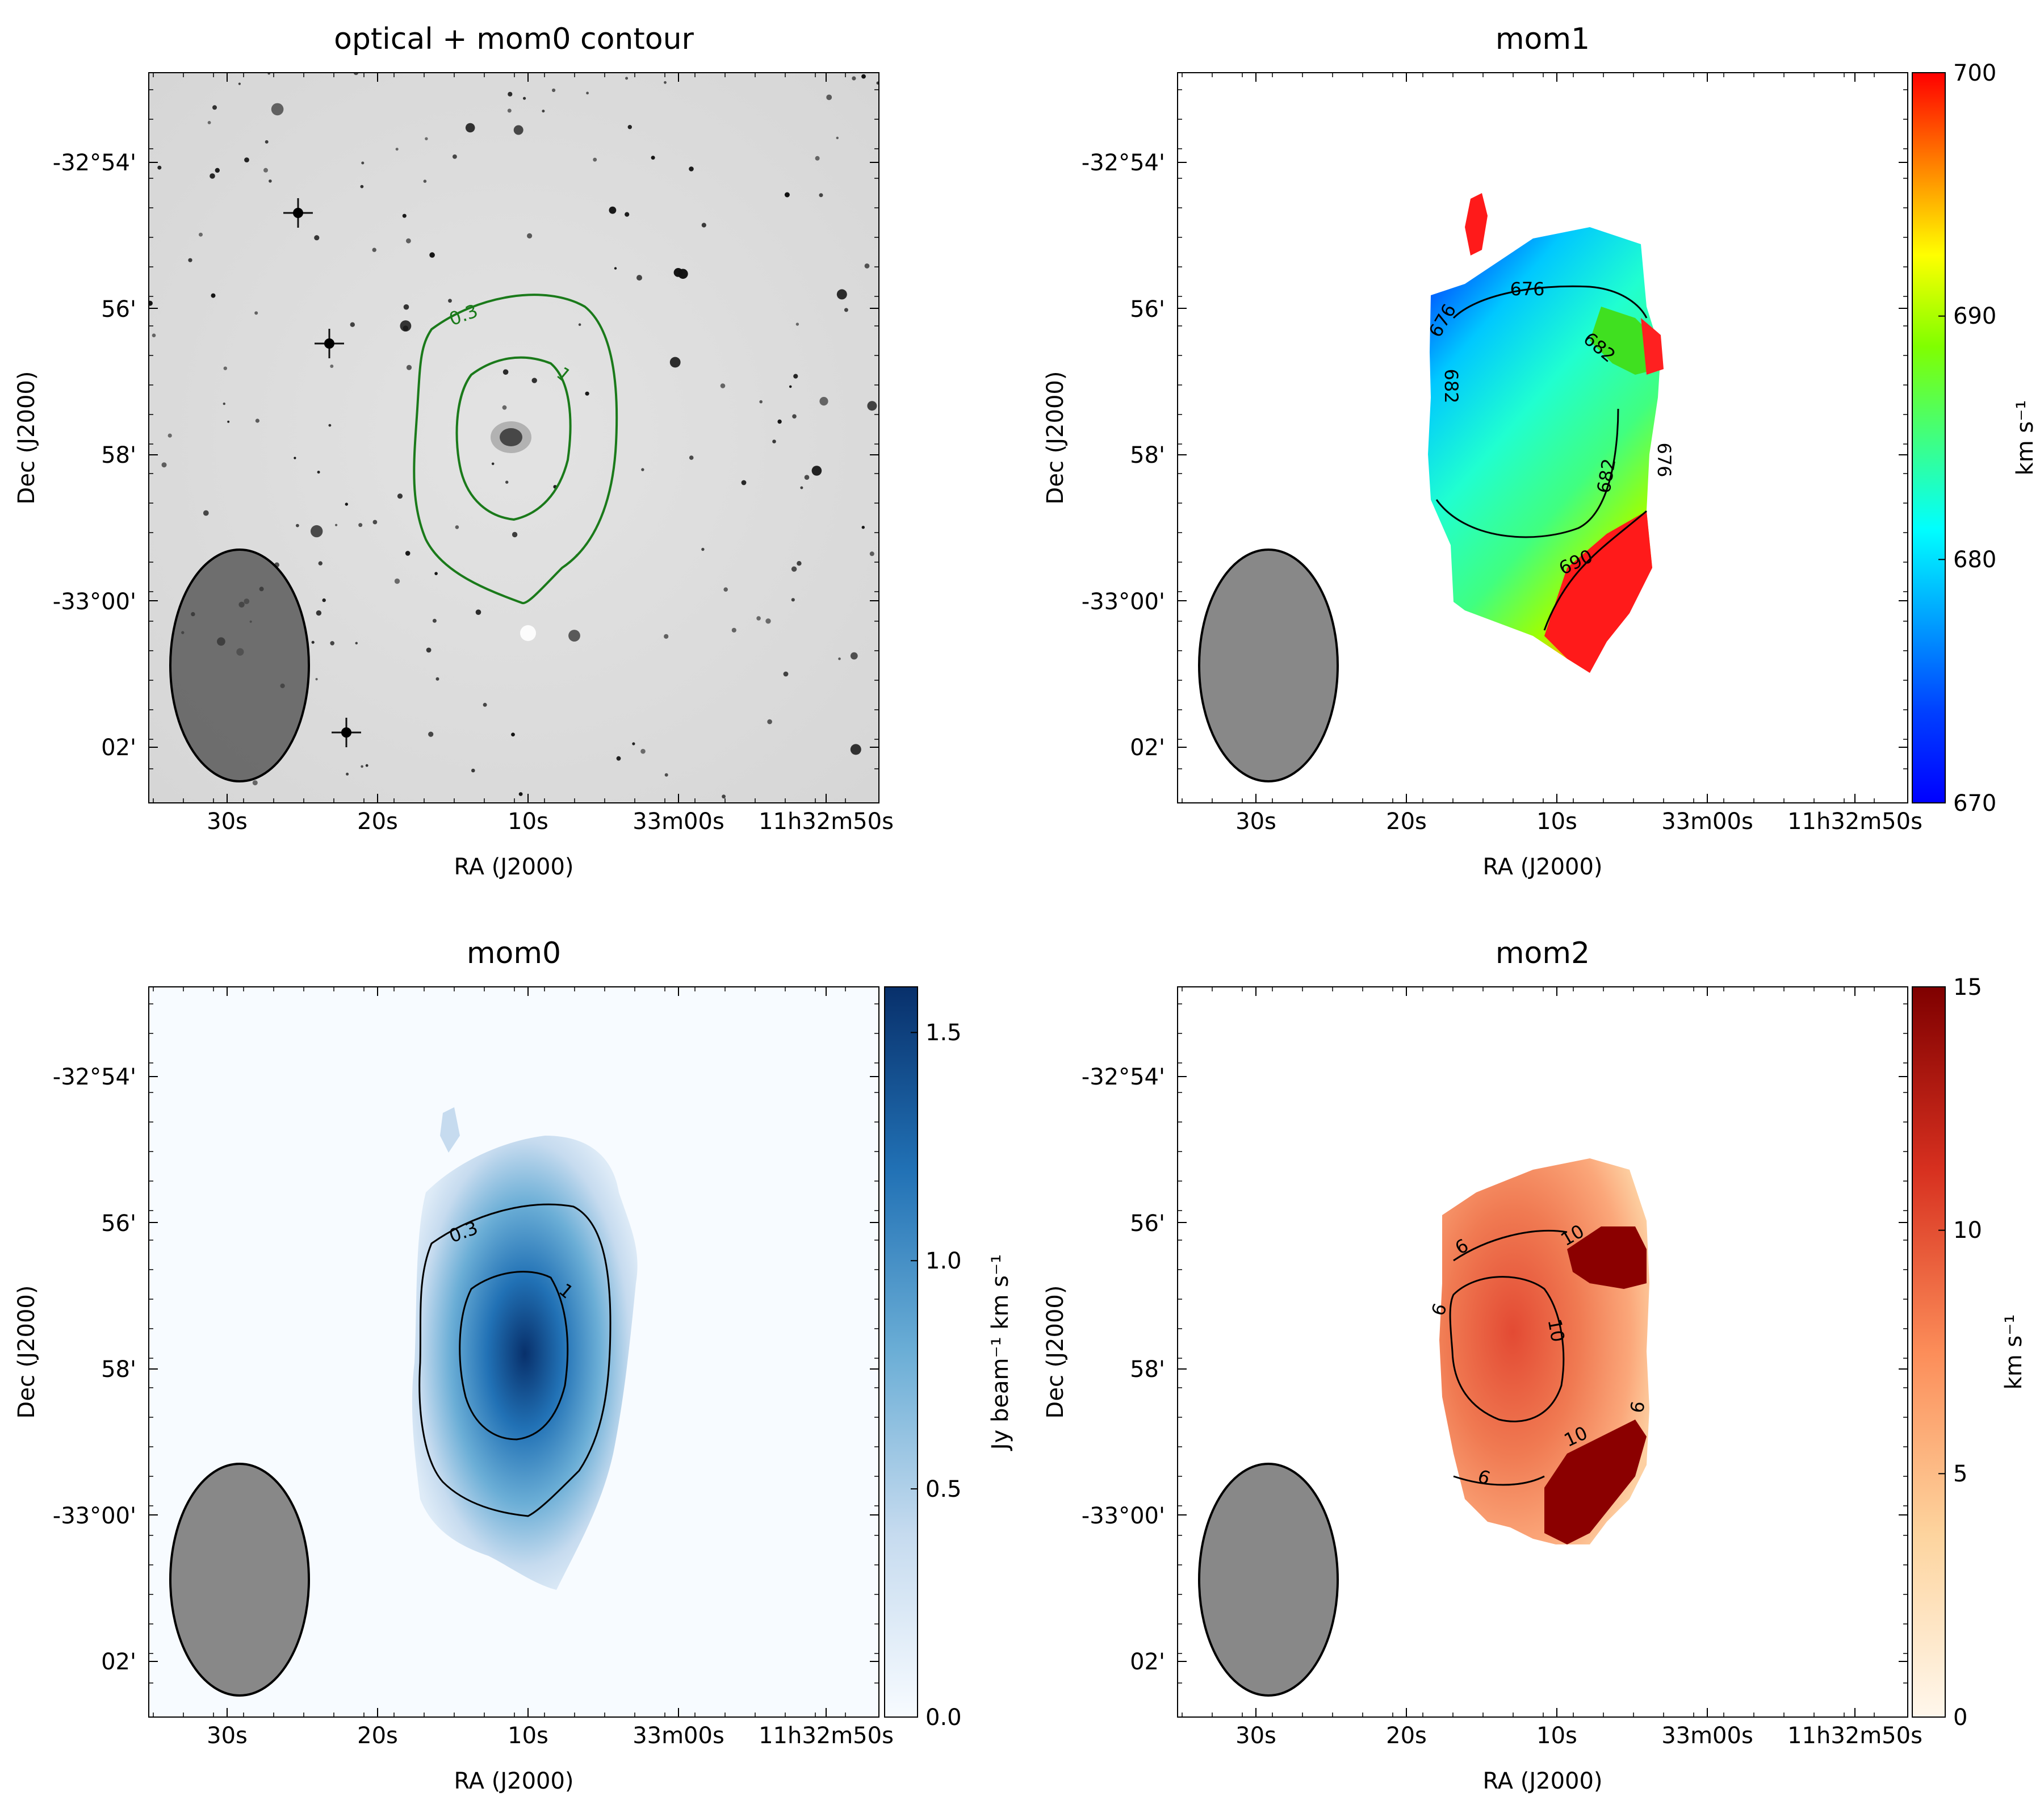 The height and width of the screenshot is (1817, 2044). I want to click on mom1-green-patch, so click(1624, 341).